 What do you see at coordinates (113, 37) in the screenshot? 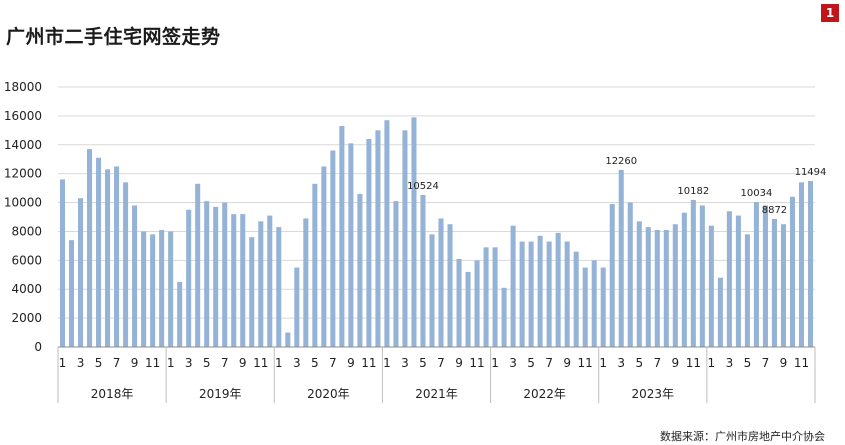
I see `chart-title: 广州市二手住宅网签走势` at bounding box center [113, 37].